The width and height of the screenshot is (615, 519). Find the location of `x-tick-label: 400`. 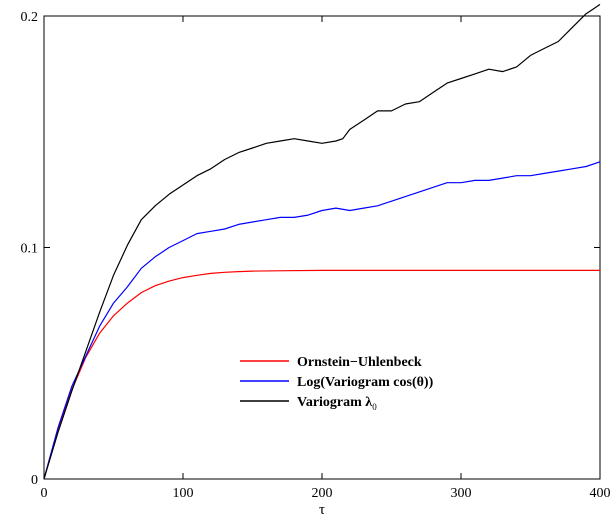

x-tick-label: 400 is located at coordinates (600, 493).